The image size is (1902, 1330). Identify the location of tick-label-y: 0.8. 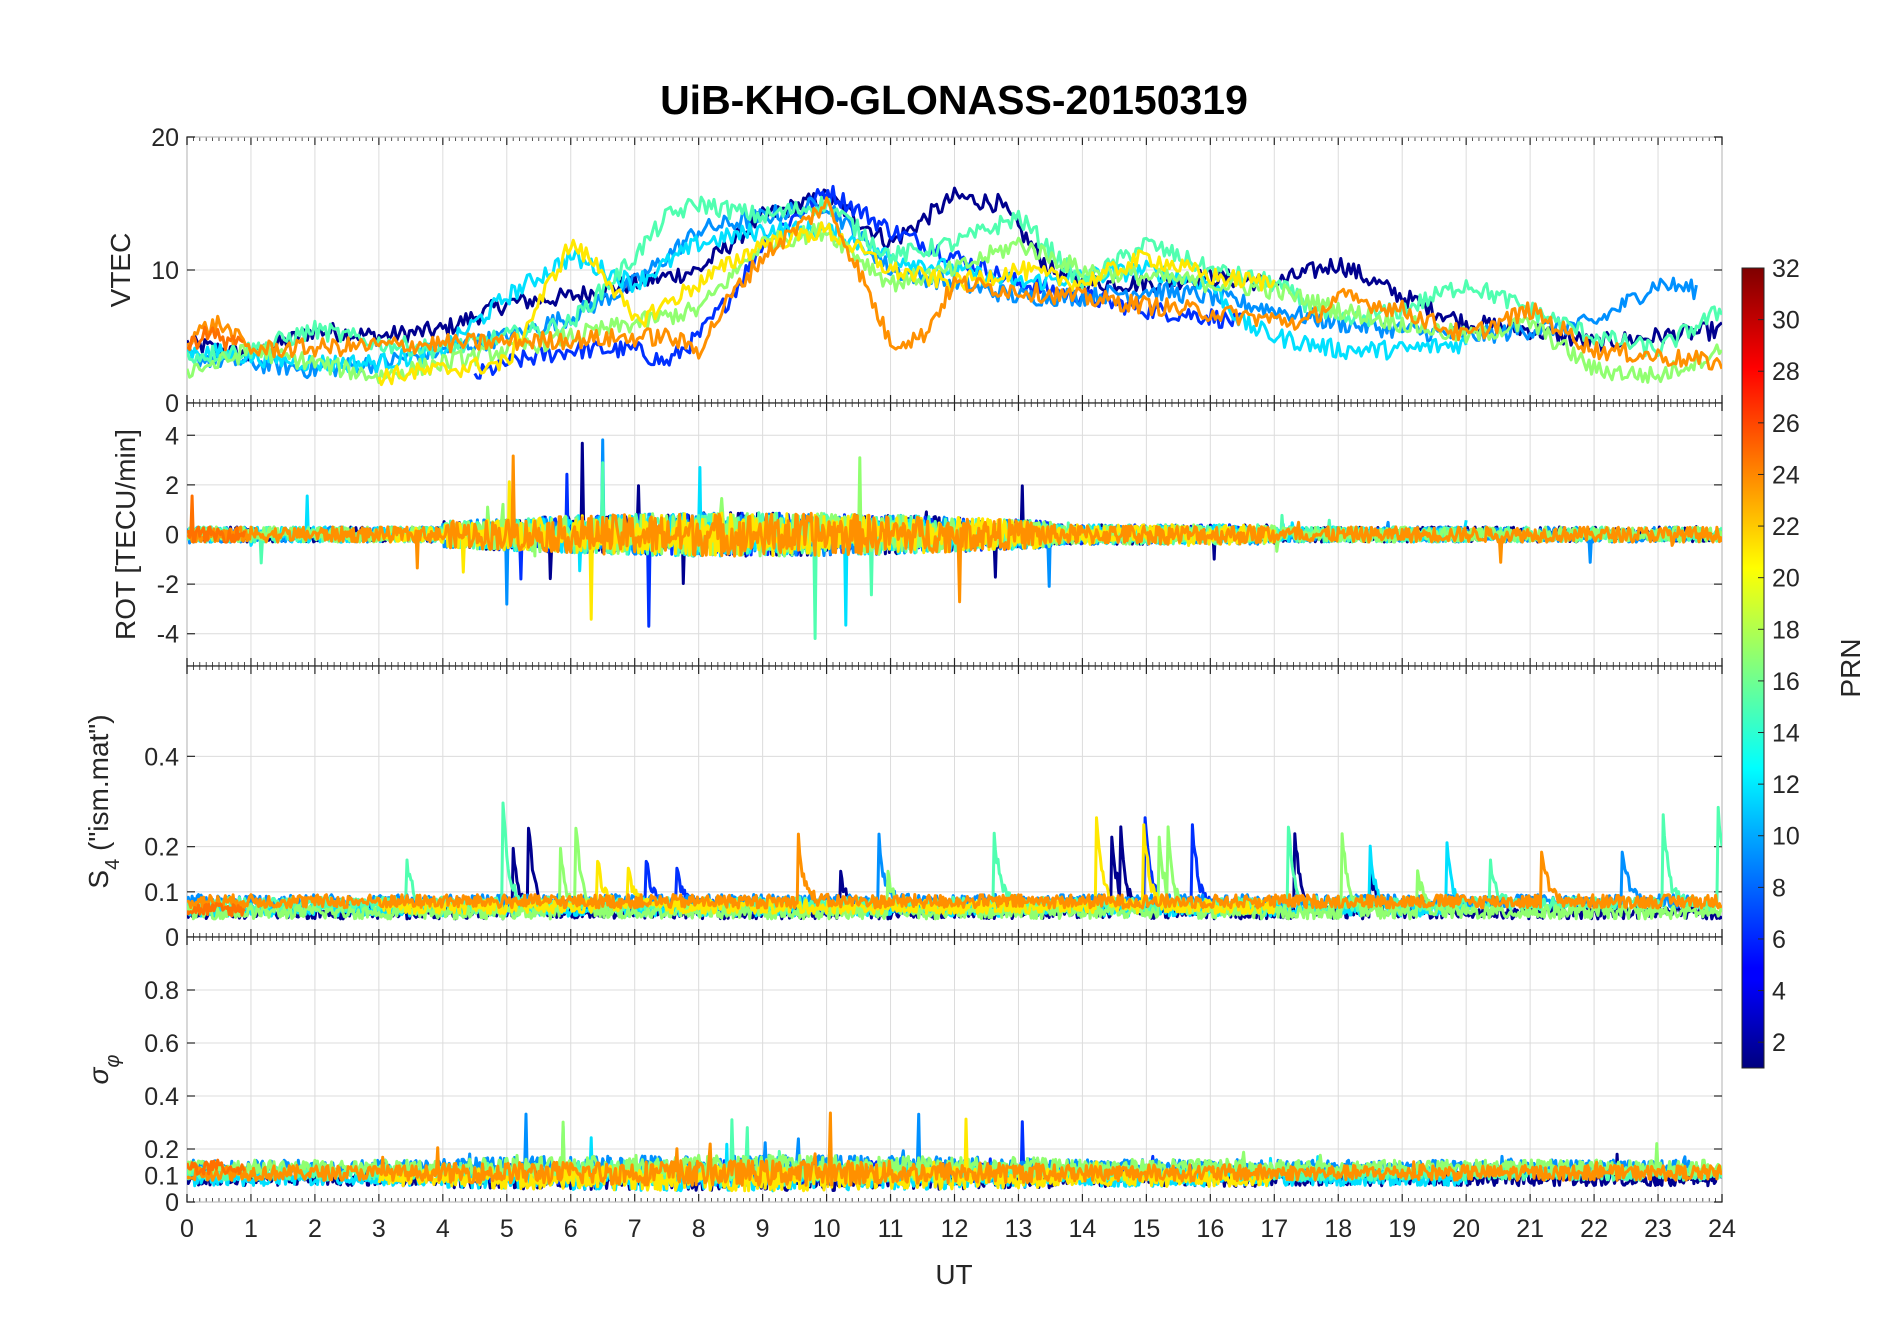
(161, 991).